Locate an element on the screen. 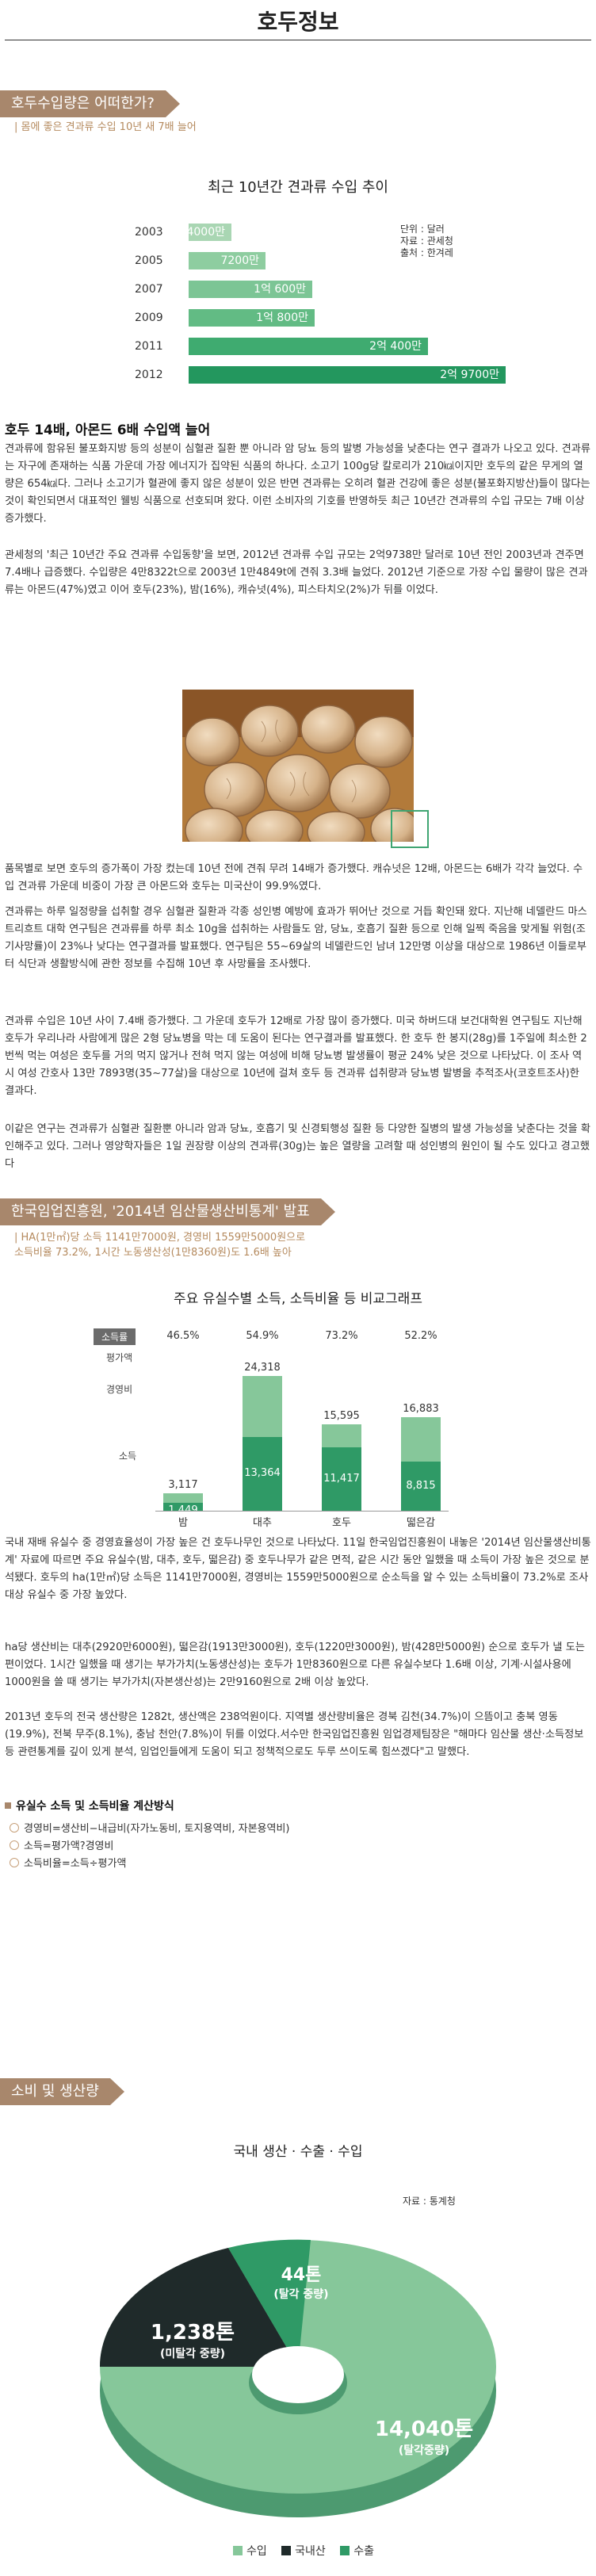 This screenshot has height=2576, width=596. page-title: 호두정보 is located at coordinates (298, 22).